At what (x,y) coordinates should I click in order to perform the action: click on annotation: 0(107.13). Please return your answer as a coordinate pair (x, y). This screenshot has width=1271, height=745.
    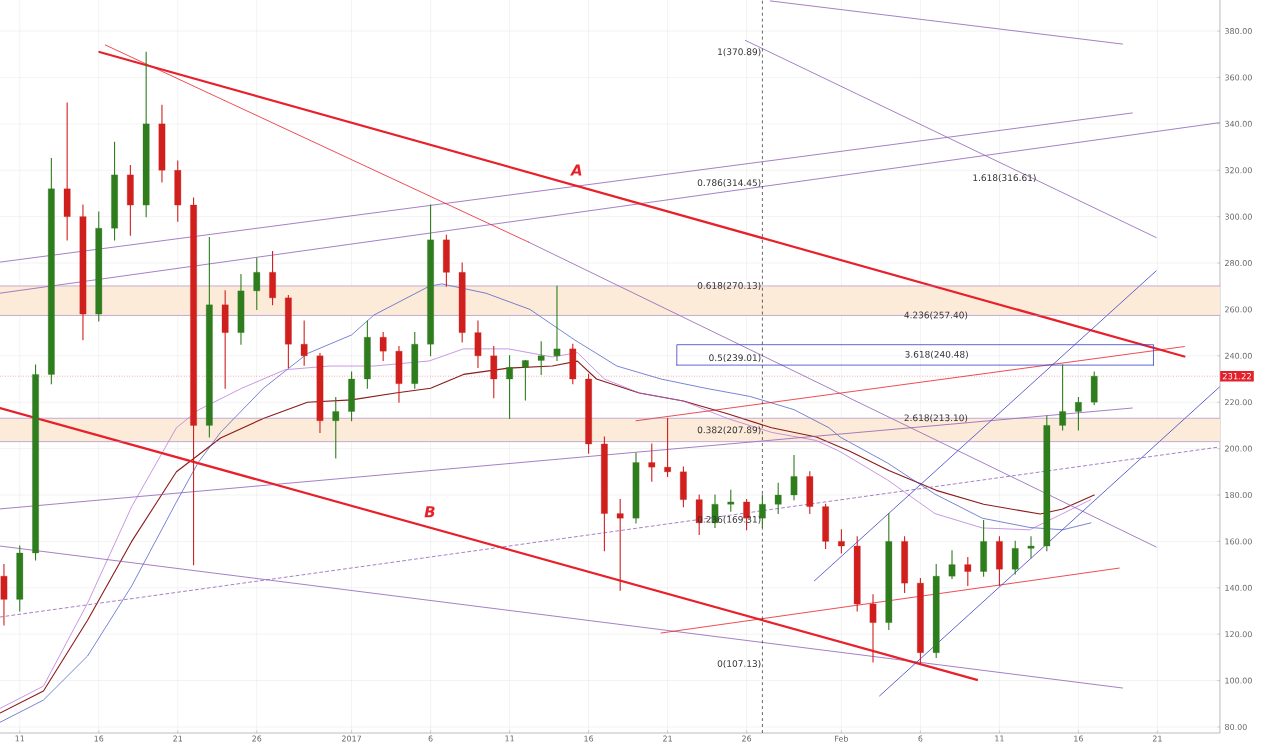
    Looking at the image, I should click on (739, 664).